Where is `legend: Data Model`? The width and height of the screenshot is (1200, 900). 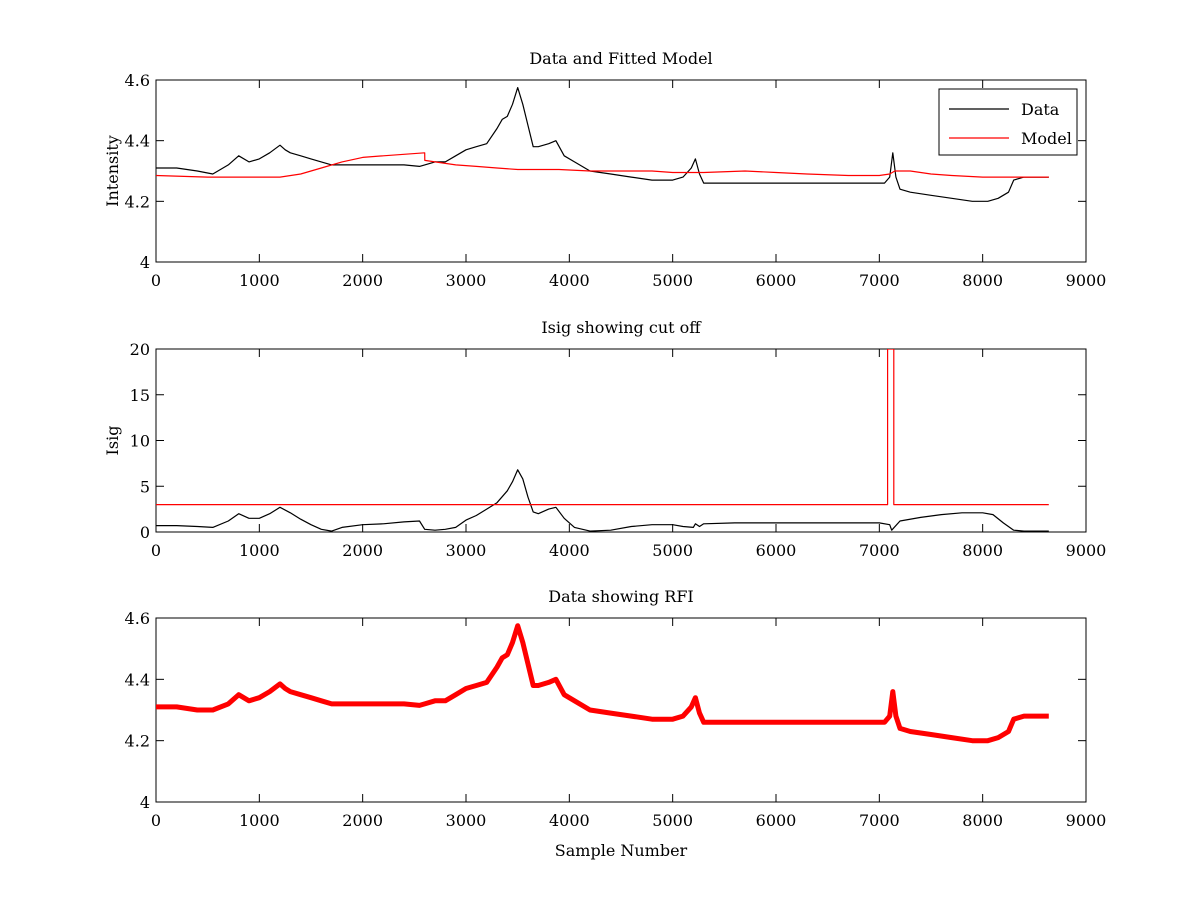
legend: Data Model is located at coordinates (1008, 122).